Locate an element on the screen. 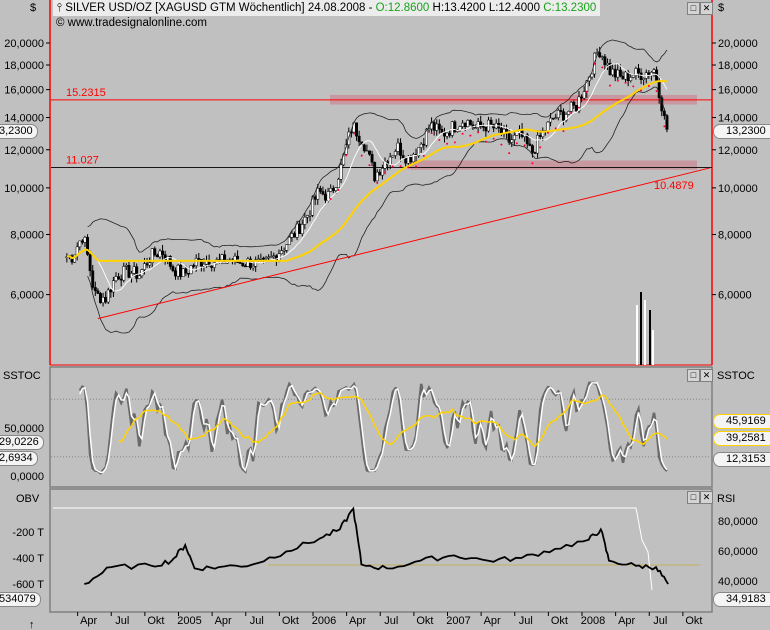 The height and width of the screenshot is (630, 770). close-button: ✕ is located at coordinates (706, 8).